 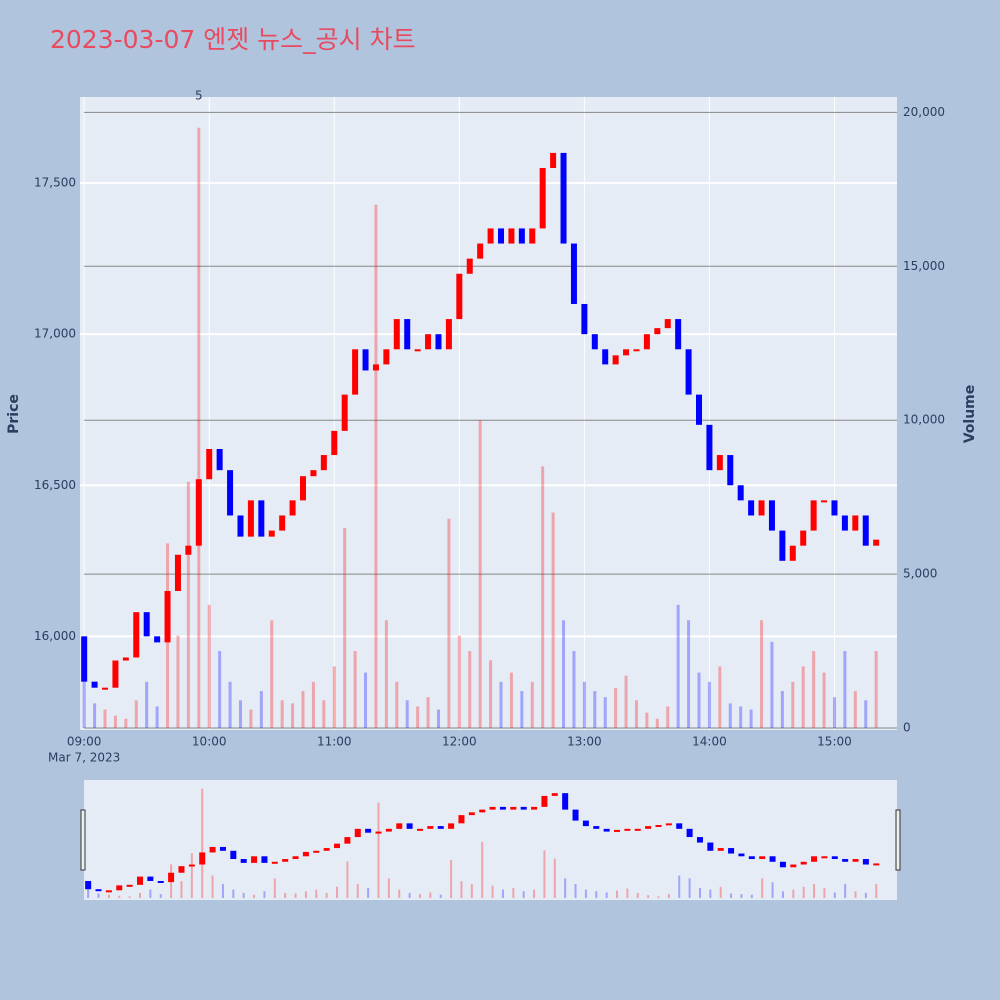 I want to click on x-tick-label: 11:00, so click(x=334, y=742).